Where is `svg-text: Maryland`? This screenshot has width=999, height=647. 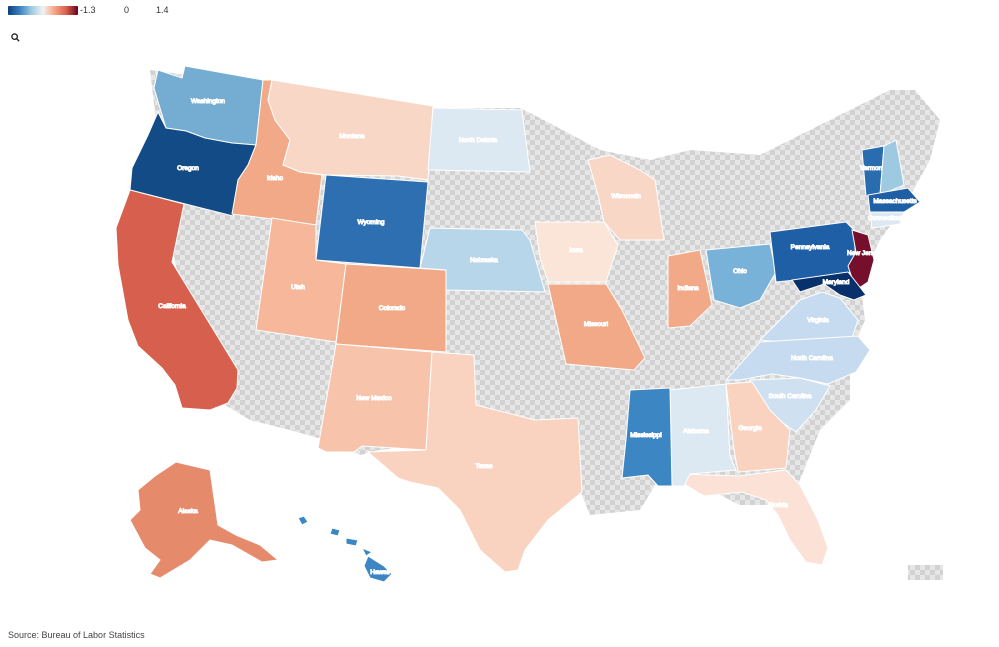 svg-text: Maryland is located at coordinates (836, 282).